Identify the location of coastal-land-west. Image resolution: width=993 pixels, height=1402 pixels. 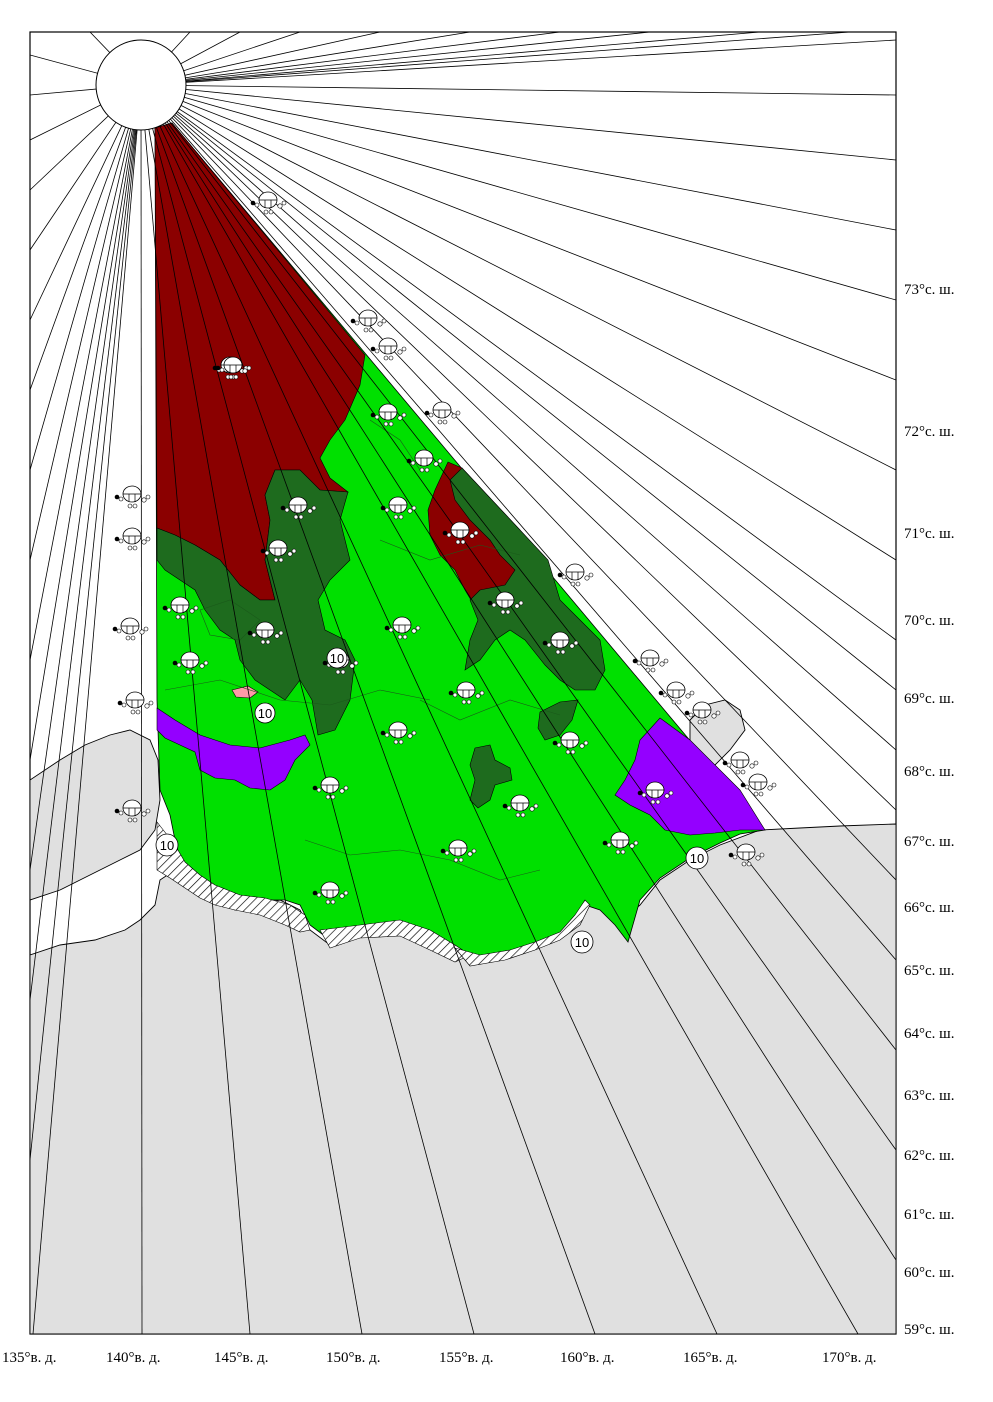
(95, 815).